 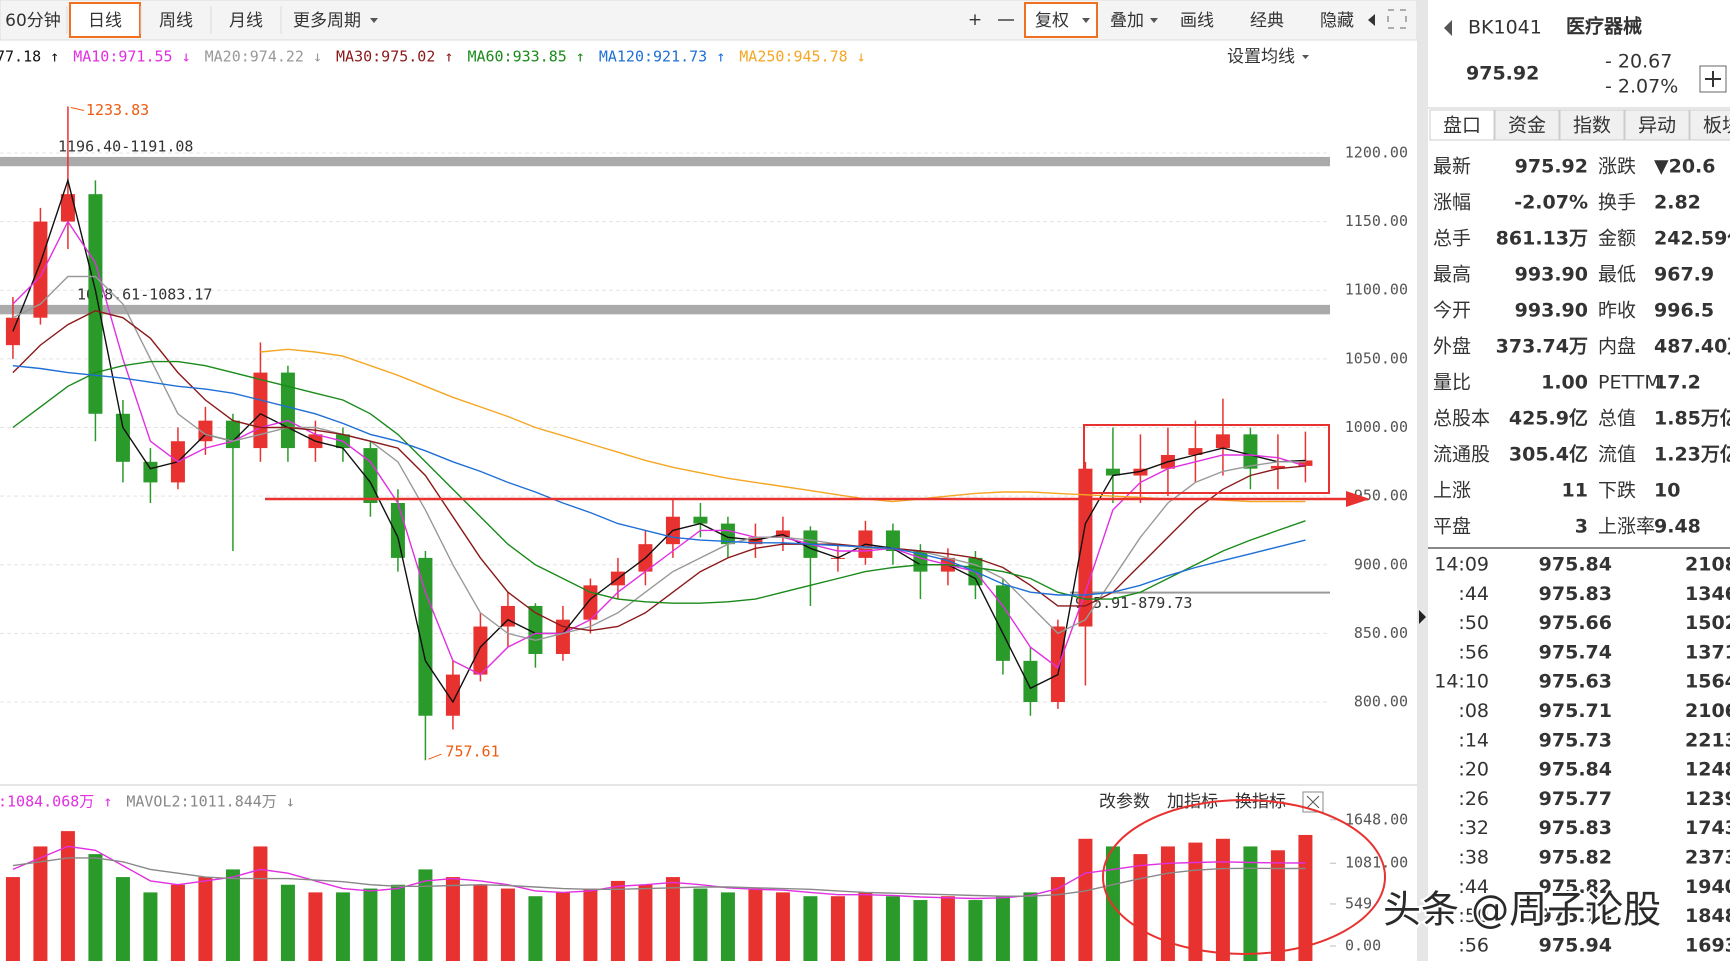 I want to click on legend-entry: MA10:971.55 ↓, so click(x=131, y=57).